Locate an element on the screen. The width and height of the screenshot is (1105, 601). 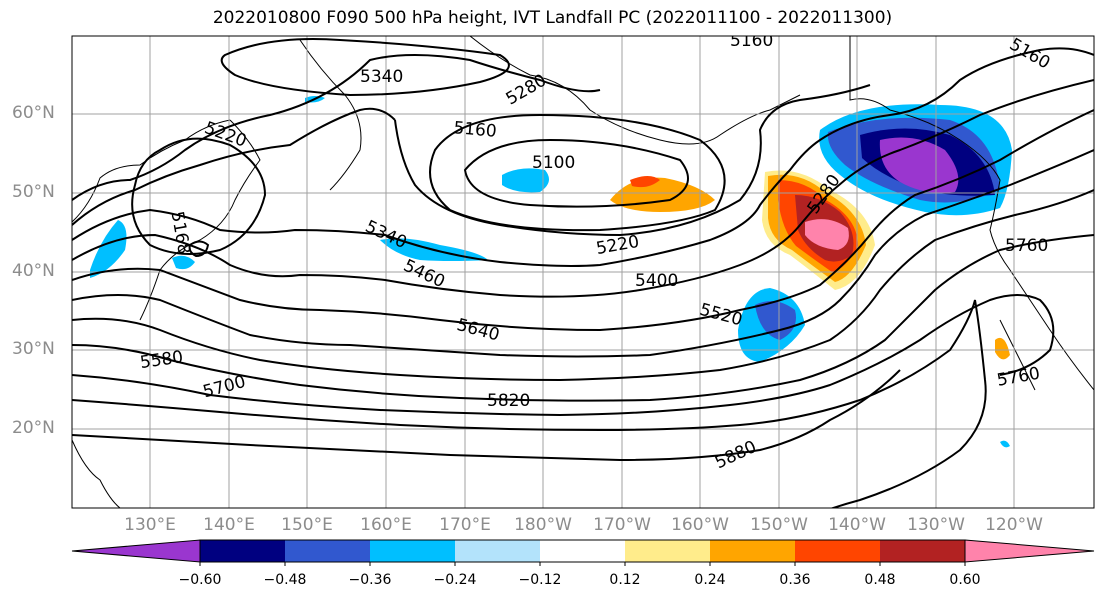
positive-anomaly-central is located at coordinates (662, 194).